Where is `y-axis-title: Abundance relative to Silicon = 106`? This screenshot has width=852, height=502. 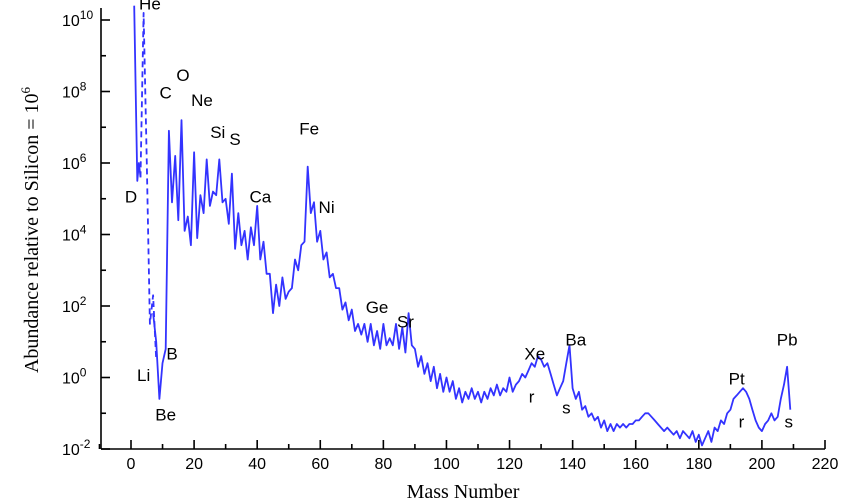 y-axis-title: Abundance relative to Silicon = 106 is located at coordinates (30, 229).